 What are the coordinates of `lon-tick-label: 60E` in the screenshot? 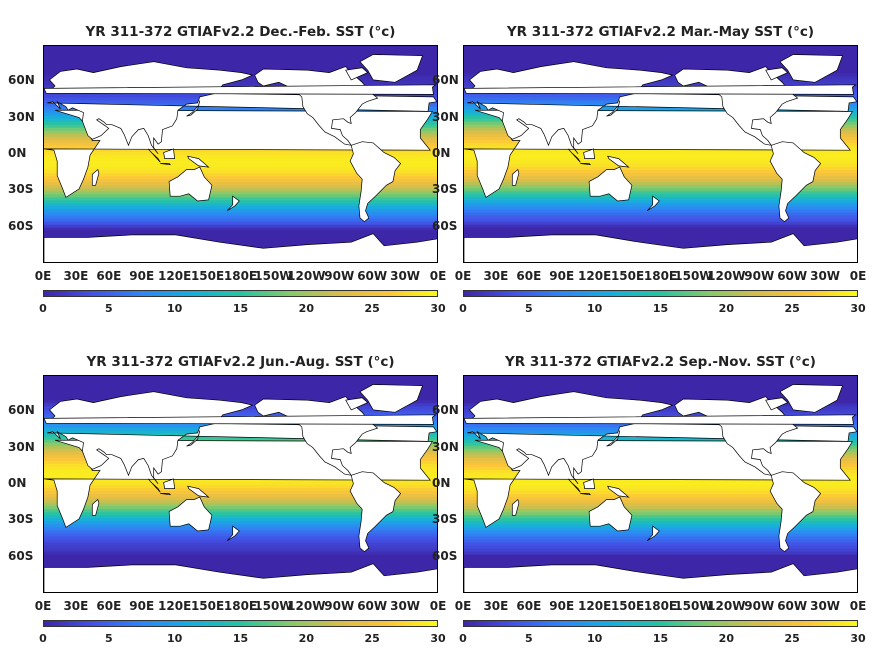 It's located at (529, 606).